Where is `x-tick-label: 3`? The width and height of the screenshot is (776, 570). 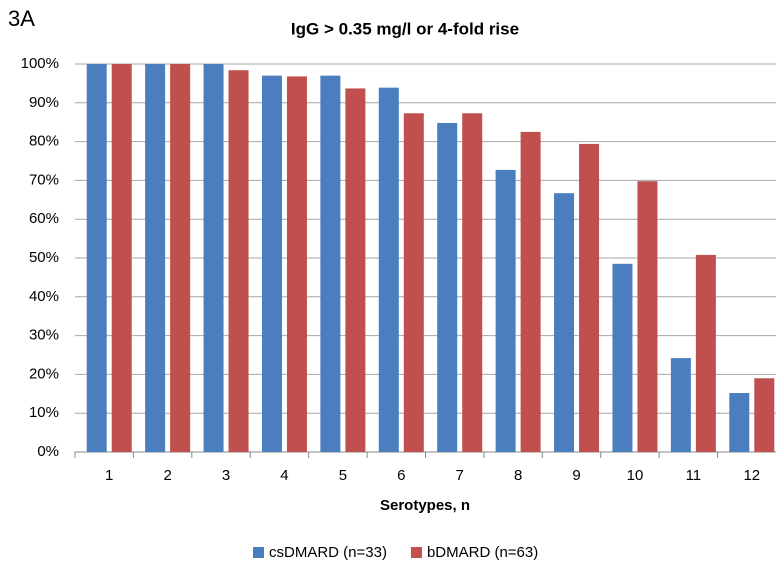
x-tick-label: 3 is located at coordinates (226, 475).